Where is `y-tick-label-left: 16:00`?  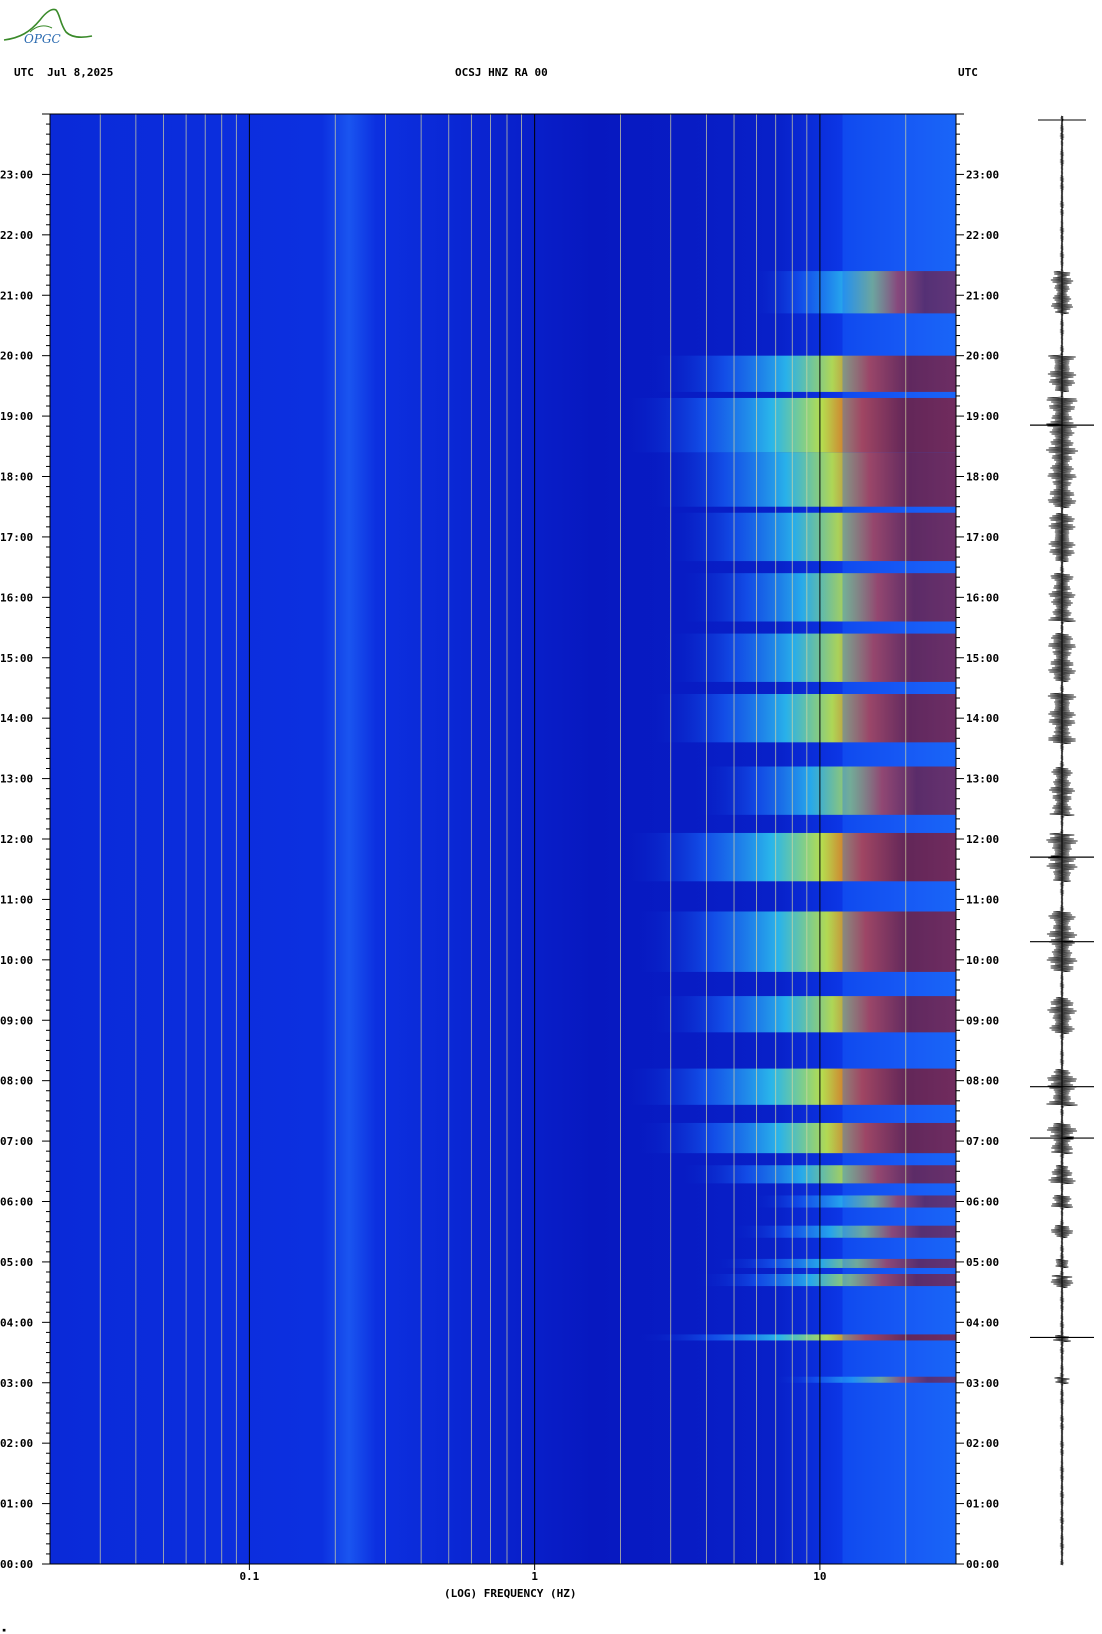
y-tick-label-left: 16:00 is located at coordinates (16, 597).